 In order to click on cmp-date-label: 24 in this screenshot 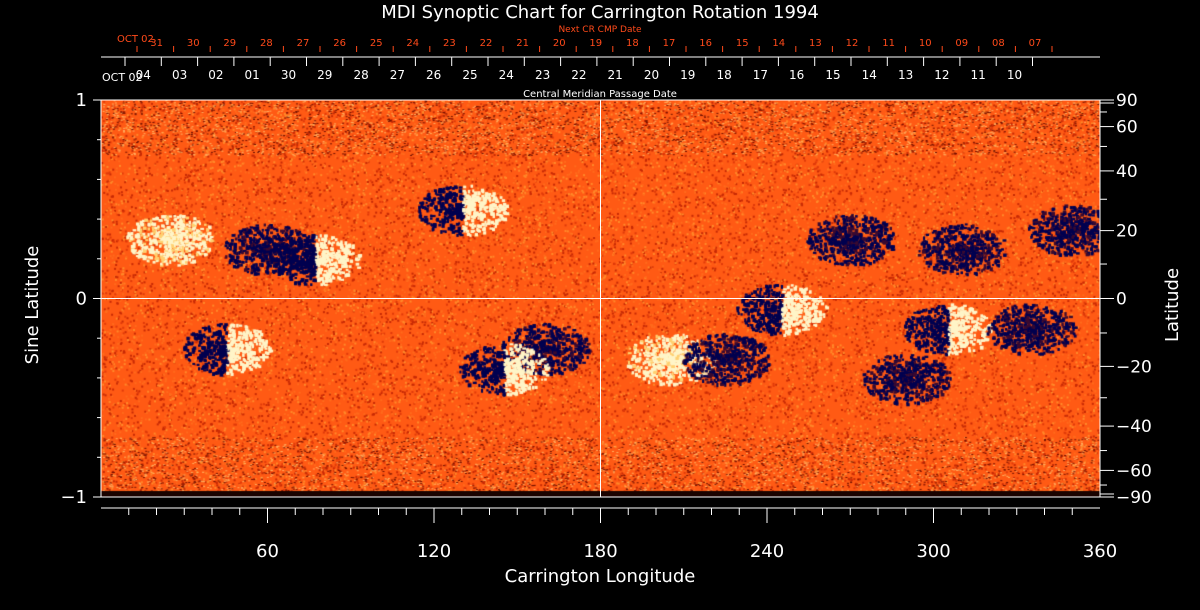, I will do `click(506, 75)`.